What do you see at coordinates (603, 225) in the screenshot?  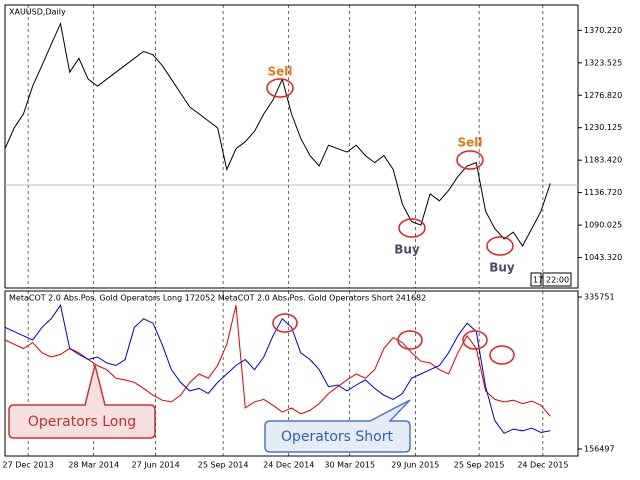 I see `y-tick-label: 1090.025` at bounding box center [603, 225].